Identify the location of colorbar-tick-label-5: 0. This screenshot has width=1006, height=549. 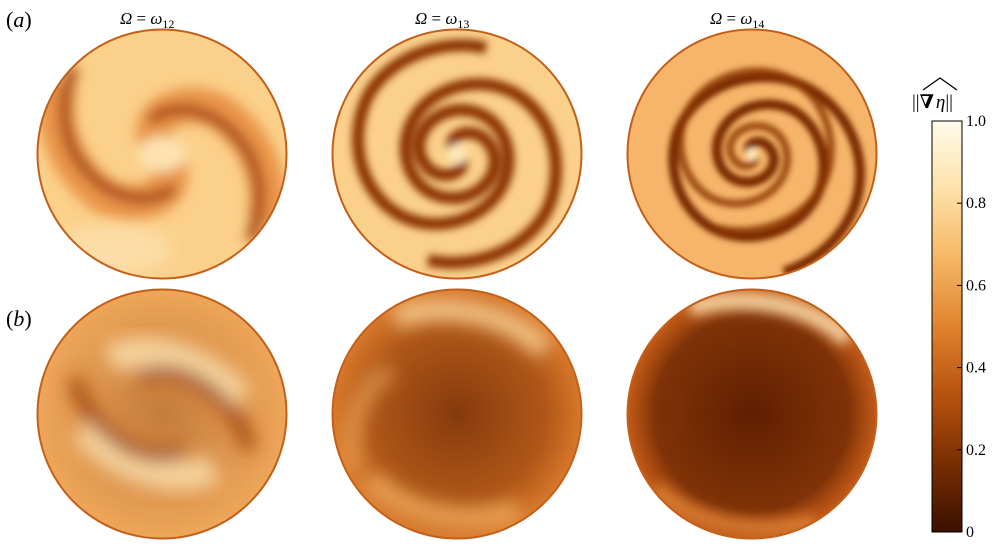
(970, 532).